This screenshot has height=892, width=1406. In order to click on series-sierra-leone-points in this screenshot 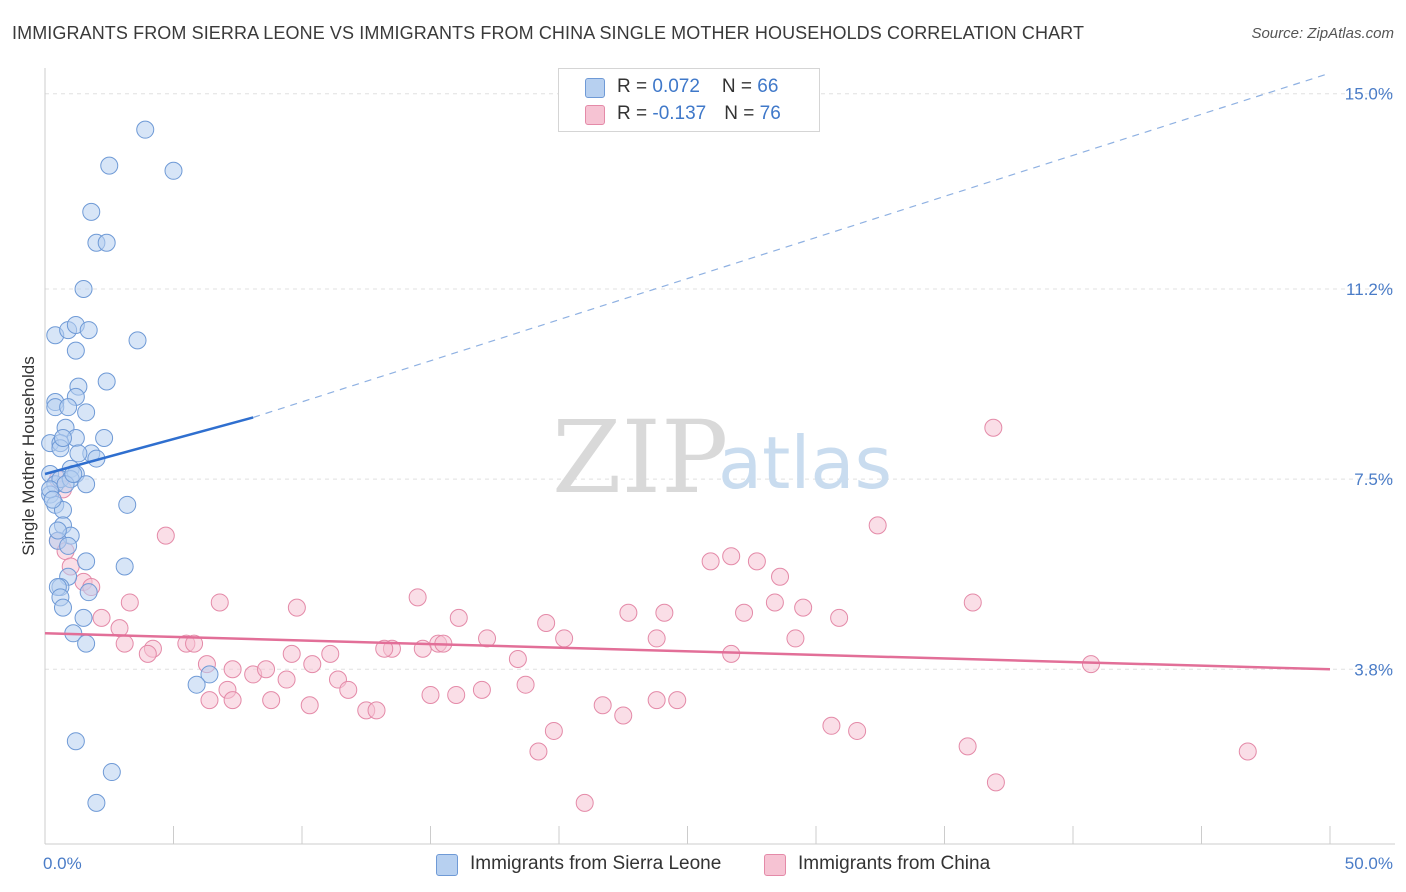, I will do `click(130, 466)`.